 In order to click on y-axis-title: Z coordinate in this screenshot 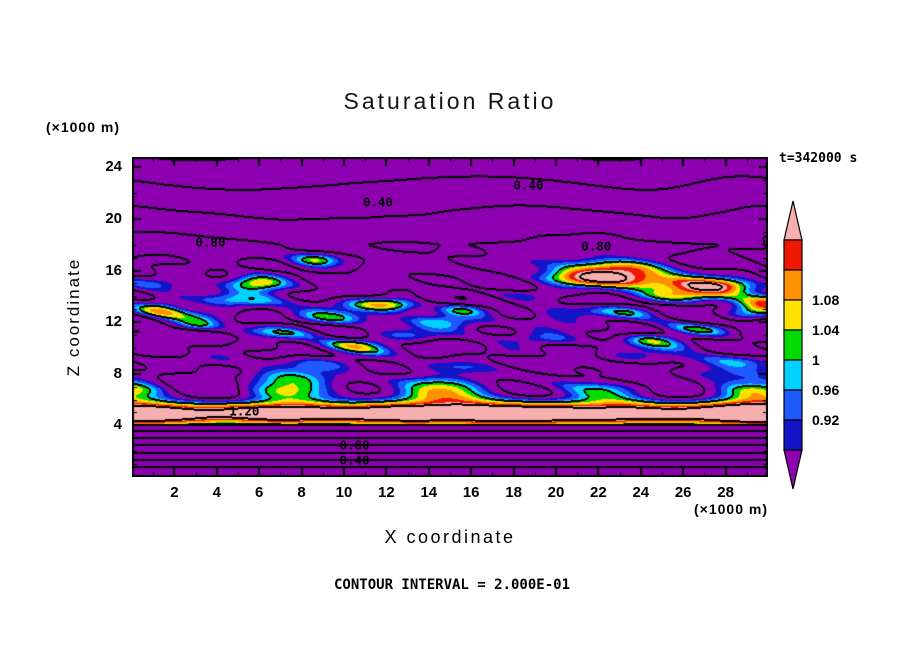, I will do `click(73, 317)`.